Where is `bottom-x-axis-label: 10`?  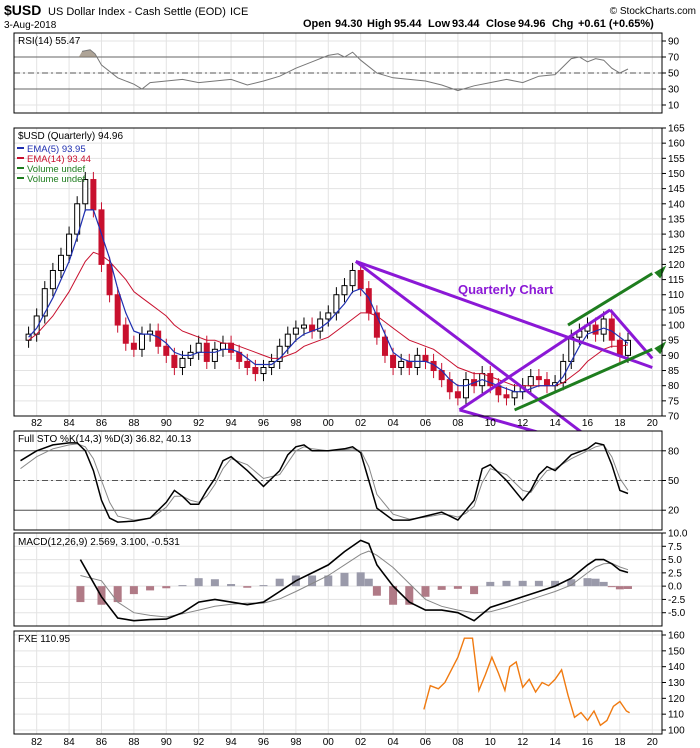 bottom-x-axis-label: 10 is located at coordinates (491, 742).